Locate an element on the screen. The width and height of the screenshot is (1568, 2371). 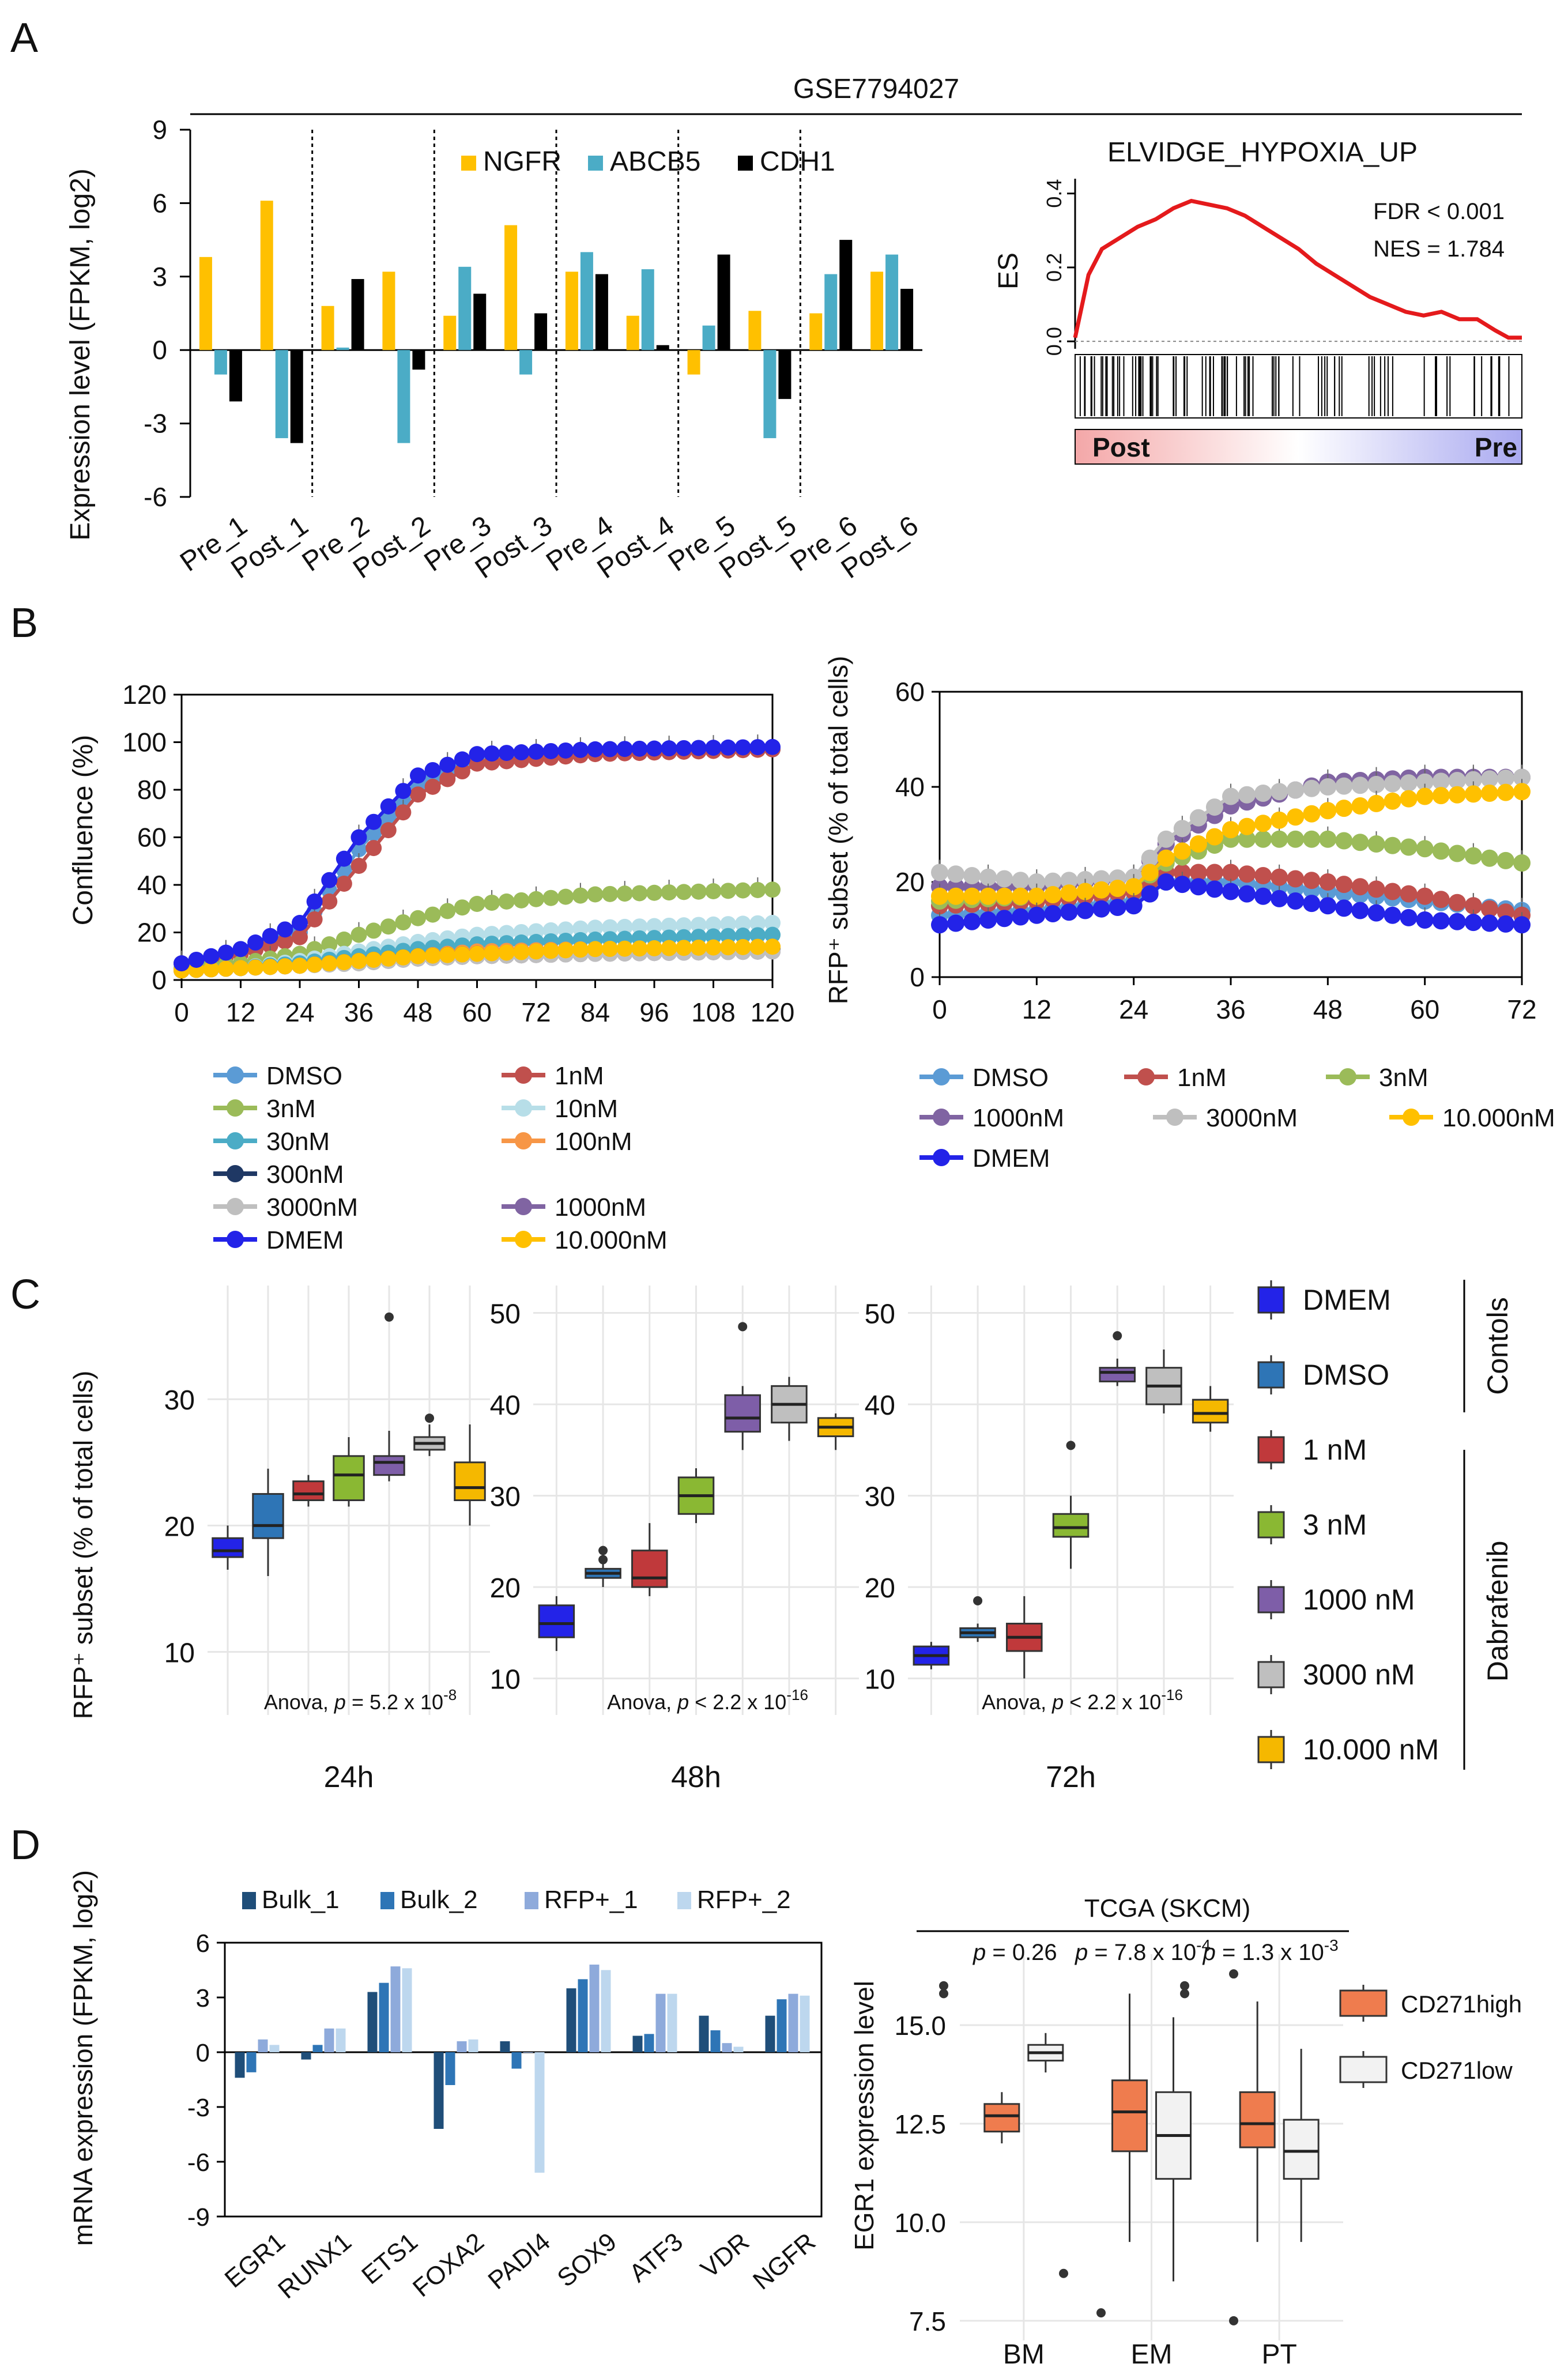
y-tick-label-3: 40 is located at coordinates (910, 787).